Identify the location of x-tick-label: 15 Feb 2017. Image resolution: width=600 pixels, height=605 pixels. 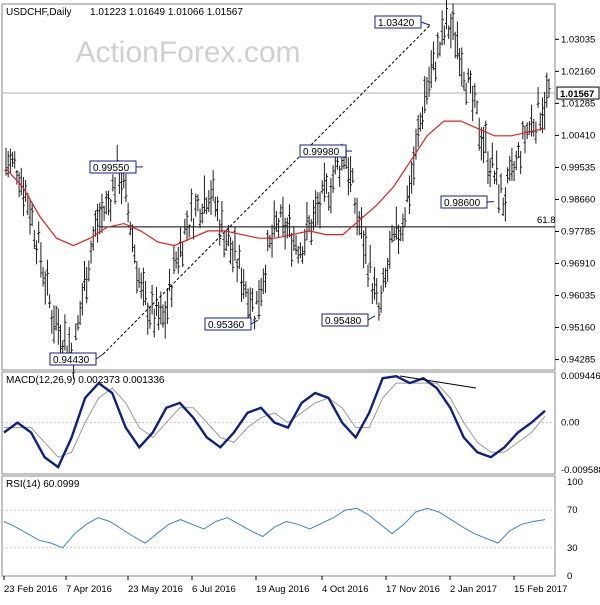
(540, 589).